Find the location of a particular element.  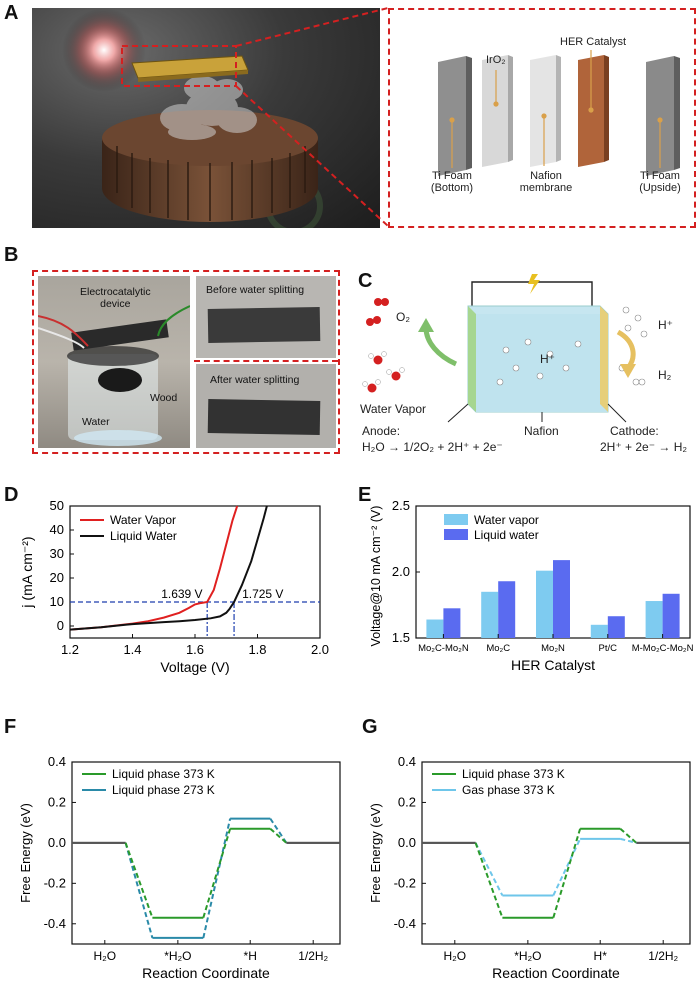

annotation-label: 1.639 V is located at coordinates (181, 594).